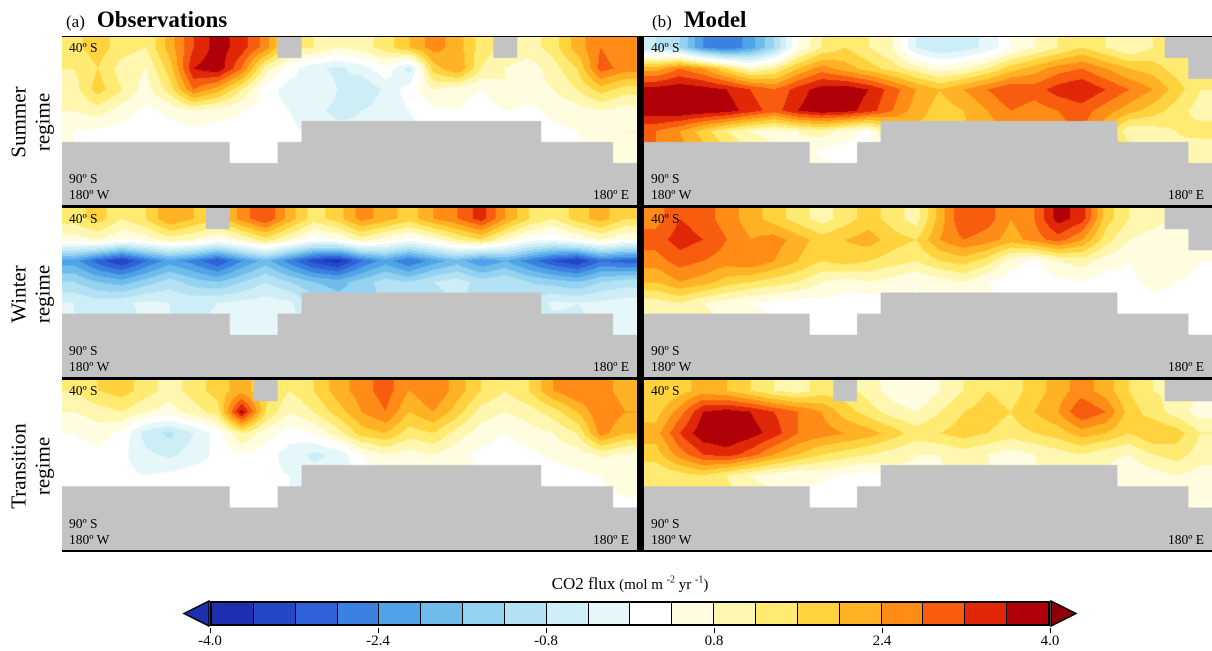  What do you see at coordinates (641, 585) in the screenshot?
I see `colorbar-unit-open: (mol m` at bounding box center [641, 585].